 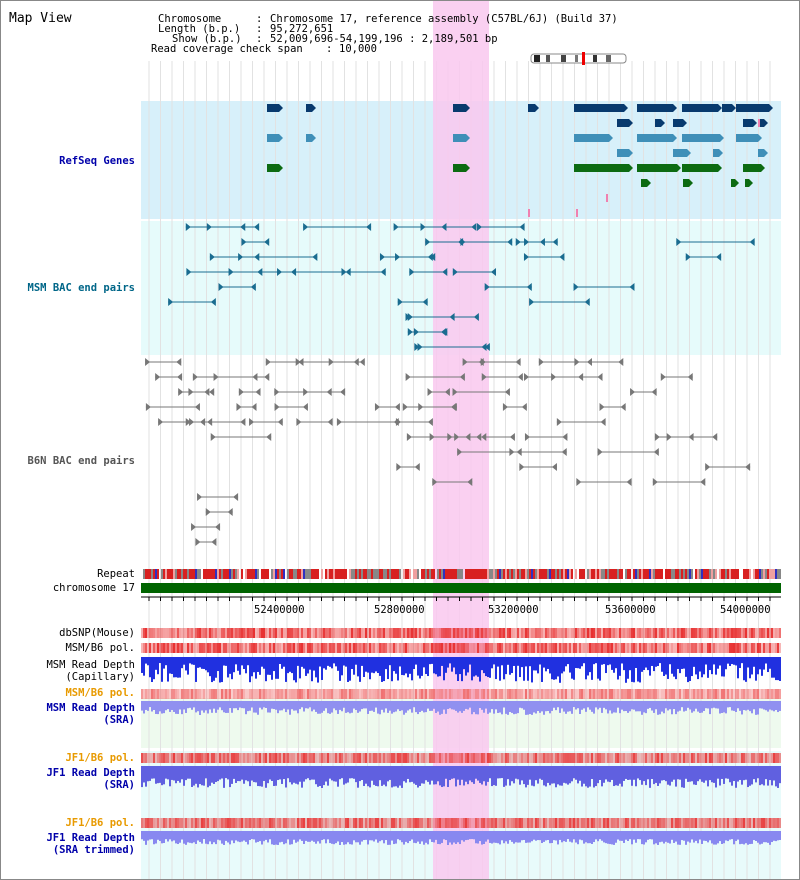 What do you see at coordinates (399, 610) in the screenshot?
I see `axis-tick-label: 52800000` at bounding box center [399, 610].